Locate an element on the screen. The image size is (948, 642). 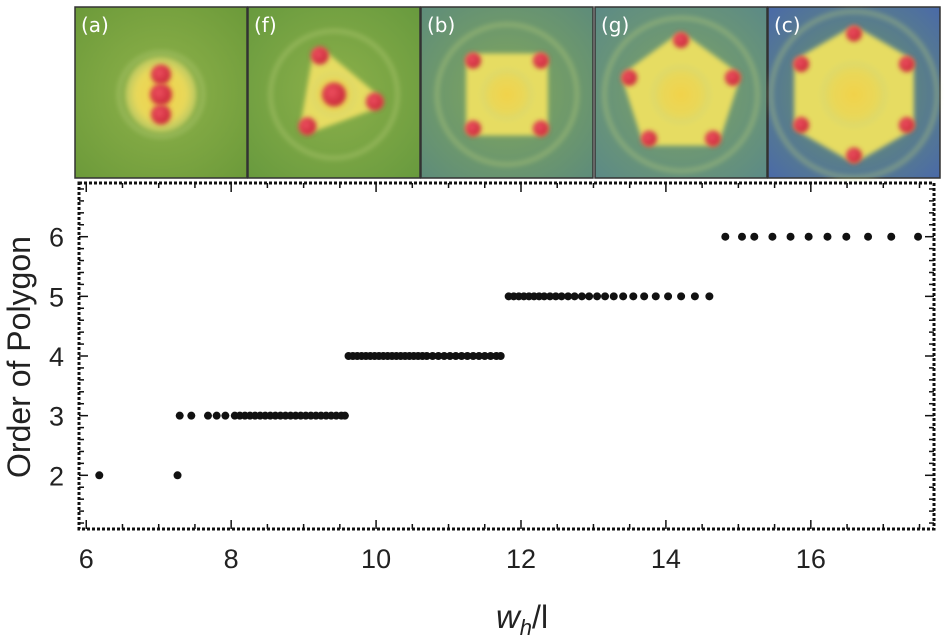
y-tick-label: 3 is located at coordinates (56, 417).